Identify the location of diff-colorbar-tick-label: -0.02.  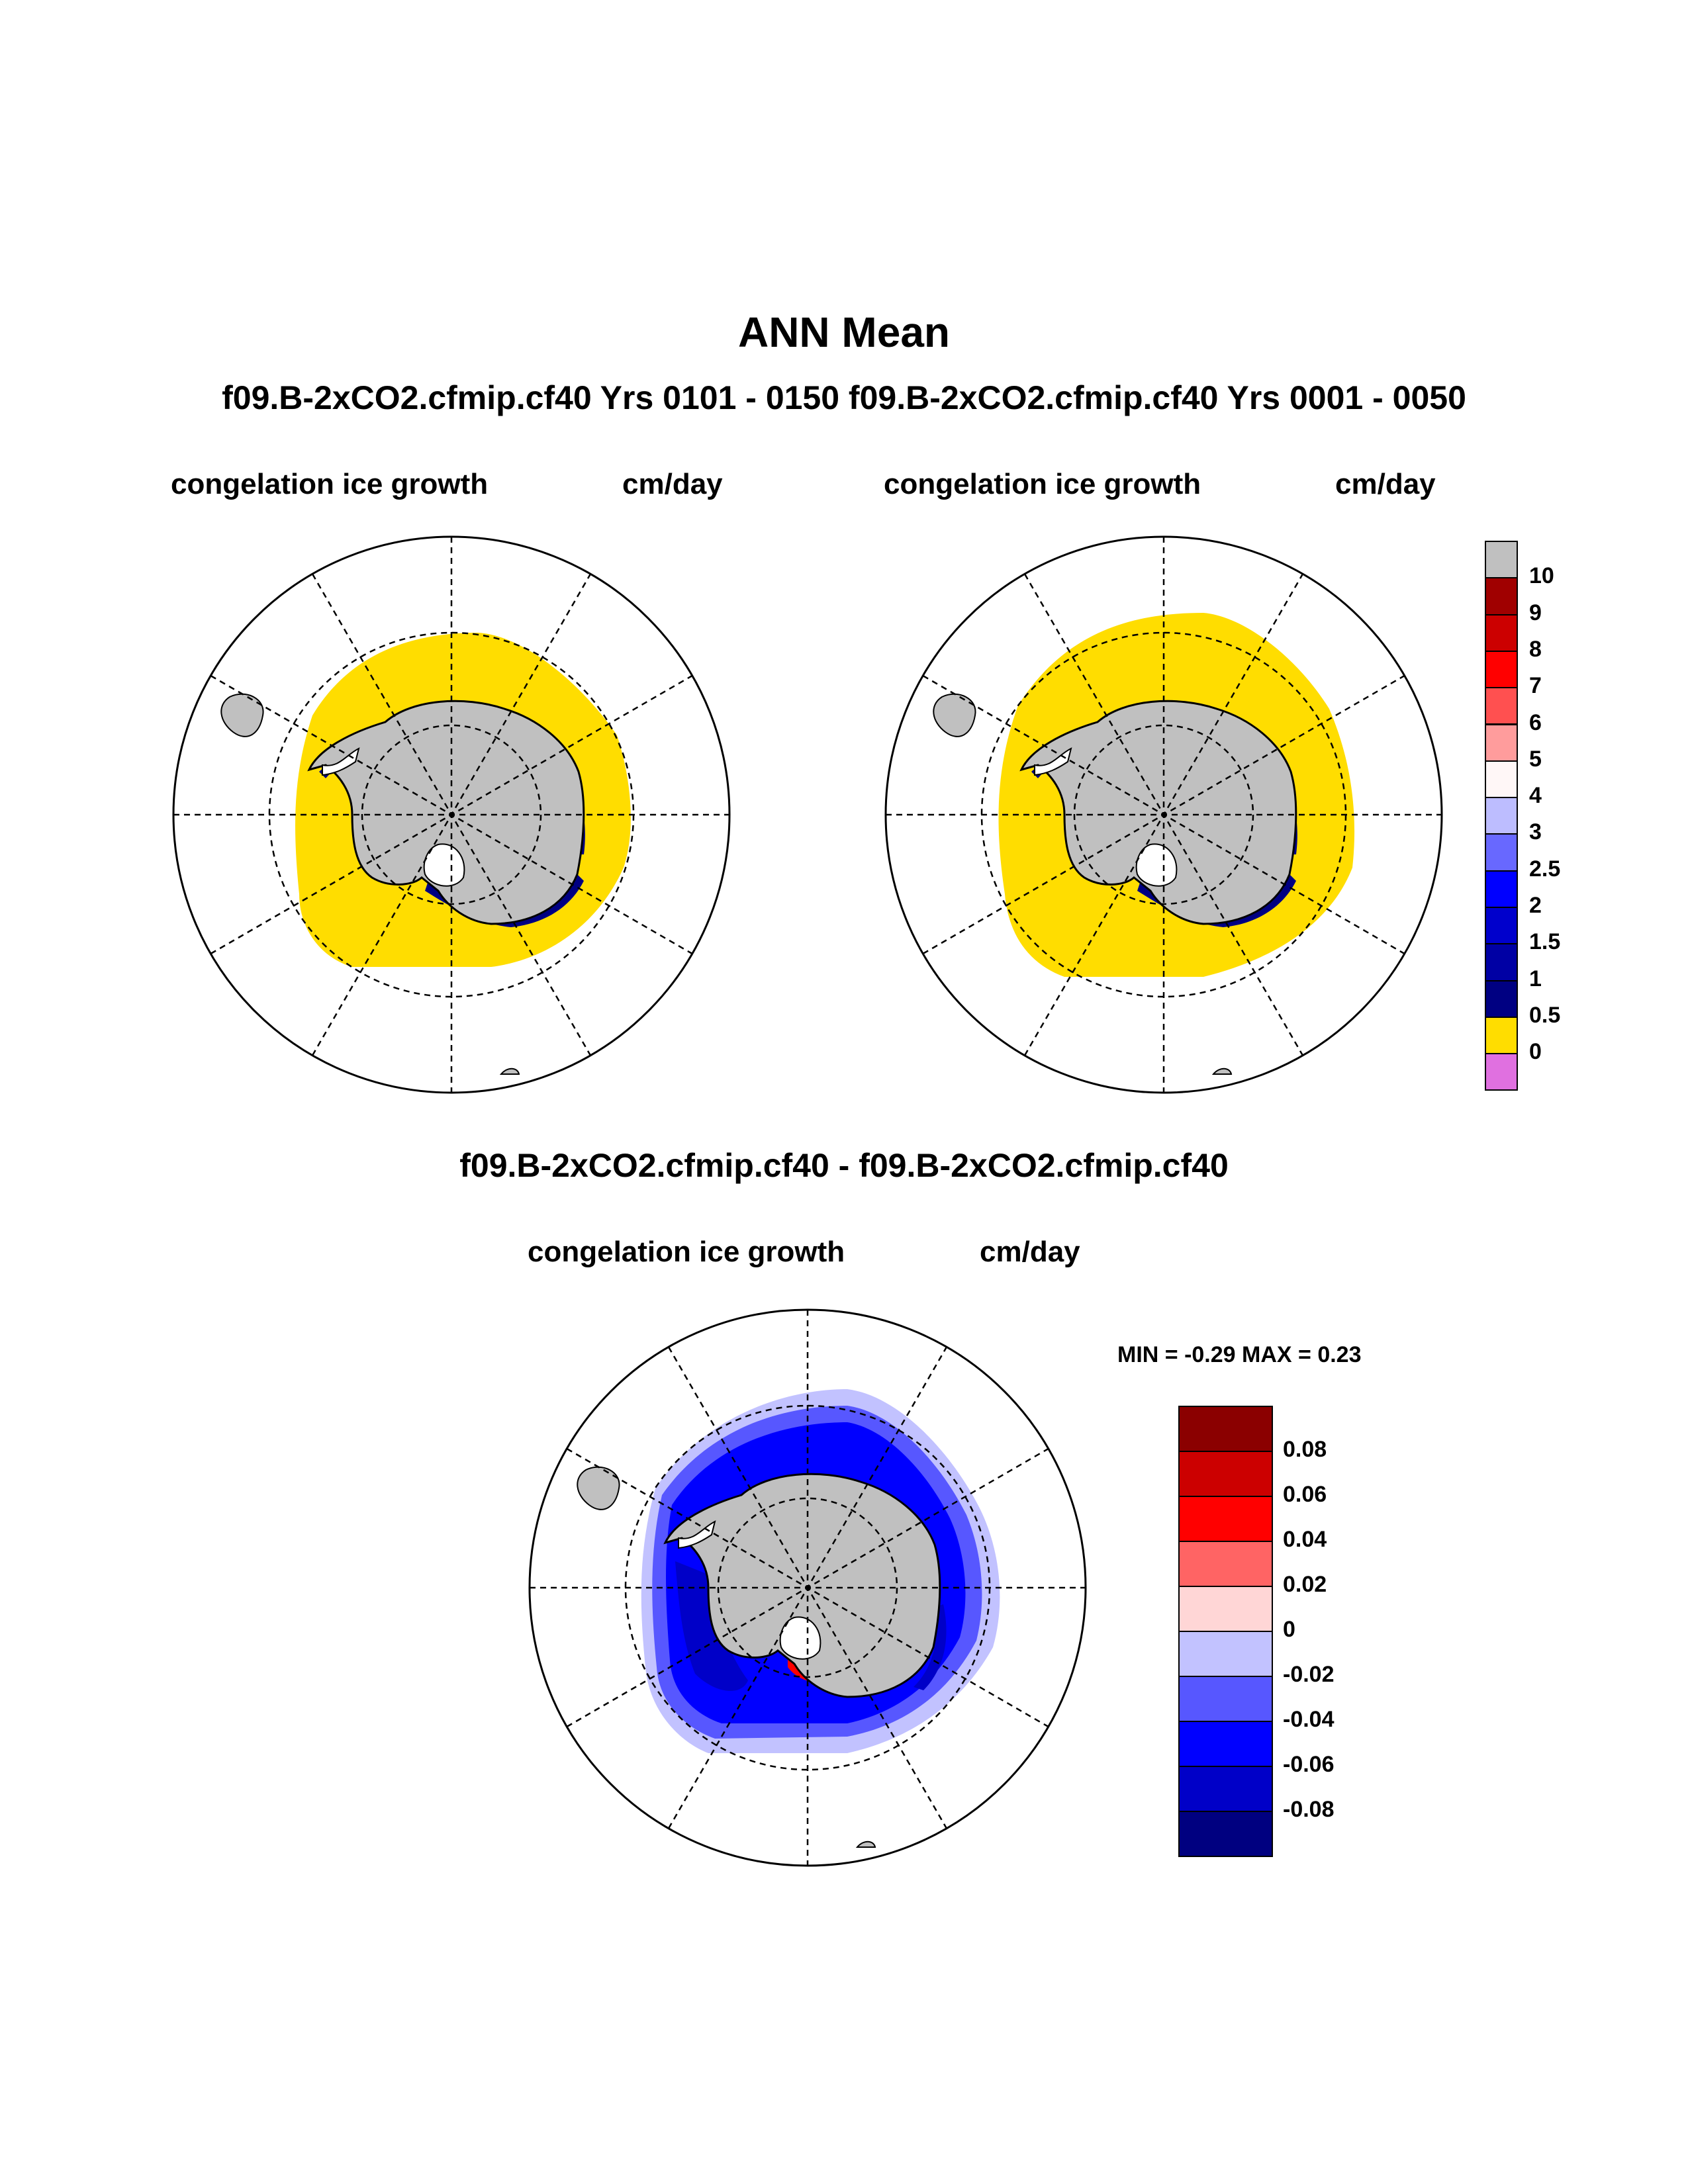
(1309, 1675).